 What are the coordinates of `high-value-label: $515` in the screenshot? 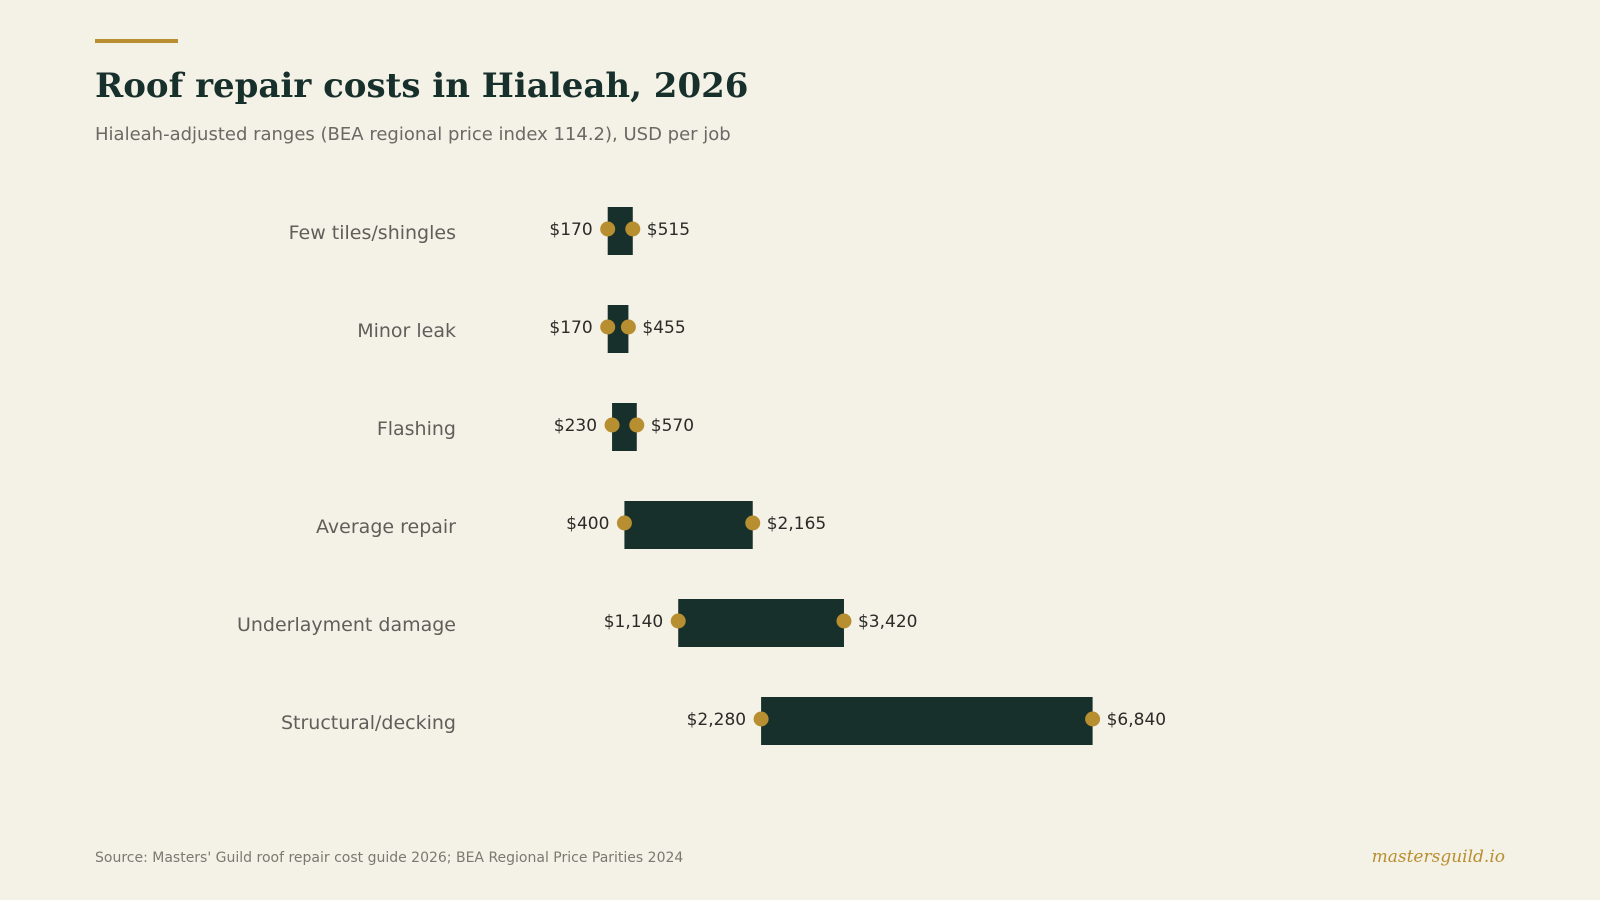 It's located at (668, 230).